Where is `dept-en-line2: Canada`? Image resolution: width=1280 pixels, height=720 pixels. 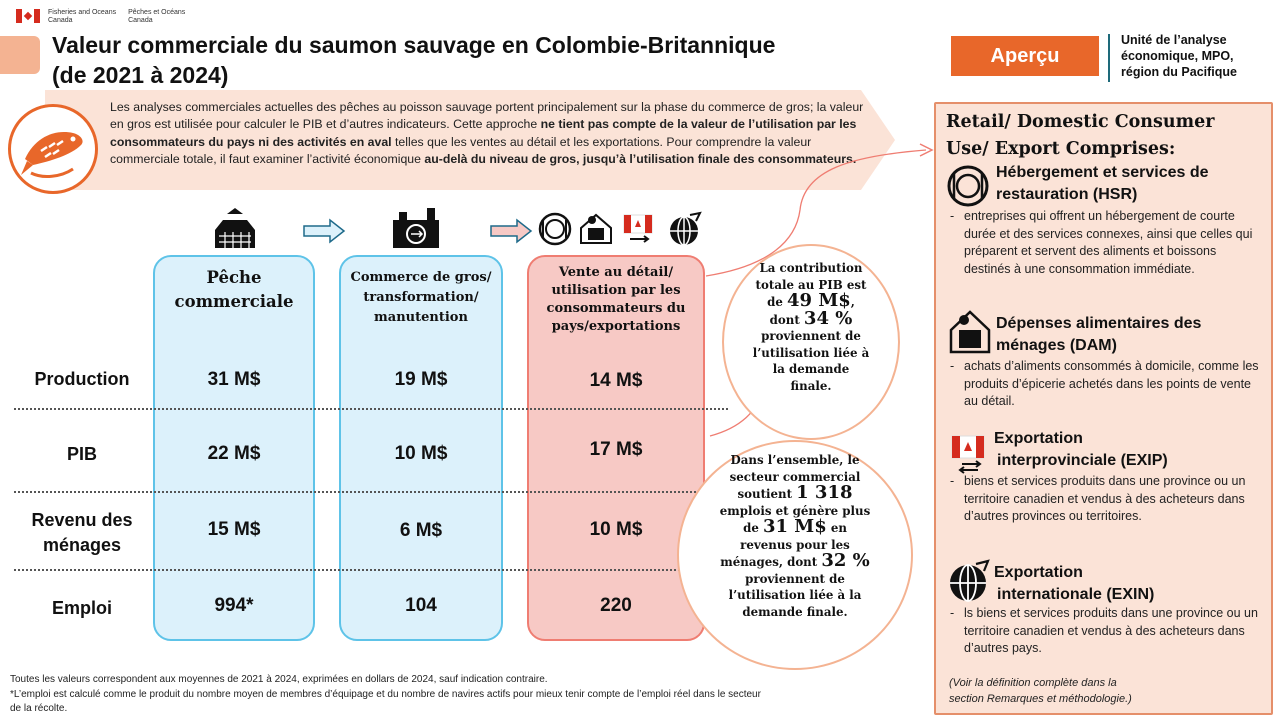
dept-en-line2: Canada is located at coordinates (60, 20).